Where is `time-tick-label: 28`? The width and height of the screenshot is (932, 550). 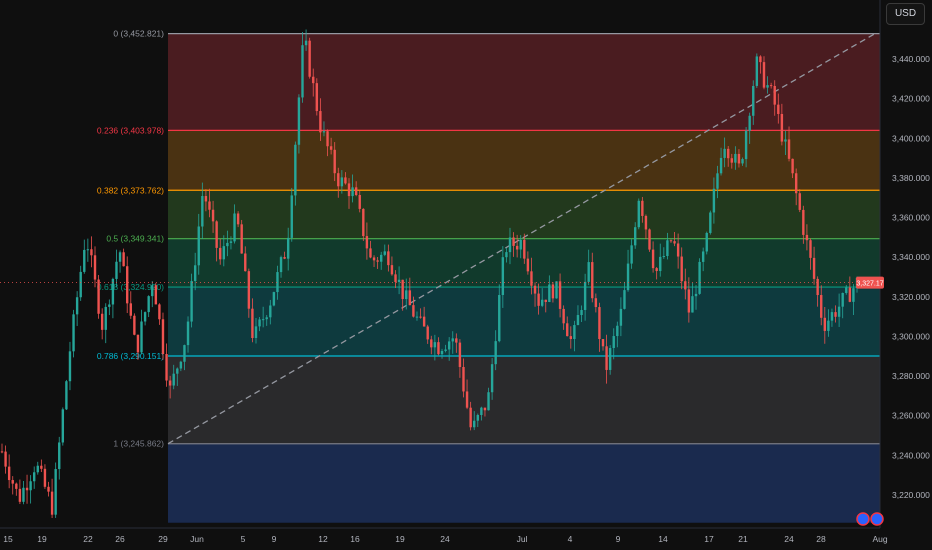
time-tick-label: 28 is located at coordinates (821, 539).